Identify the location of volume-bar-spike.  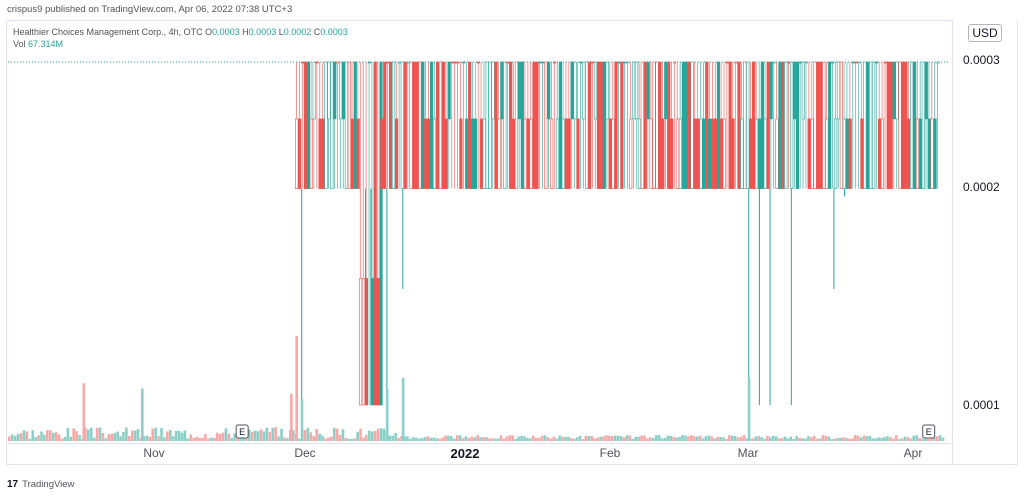
(296, 388).